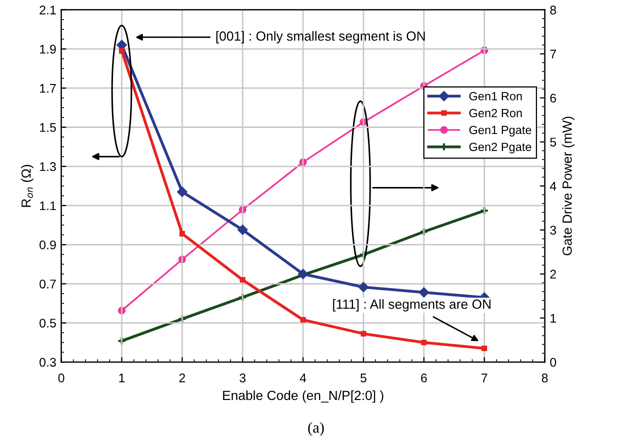 The image size is (632, 447). I want to click on y-axis-title: R$_{on}$ (Ω), so click(27, 185).